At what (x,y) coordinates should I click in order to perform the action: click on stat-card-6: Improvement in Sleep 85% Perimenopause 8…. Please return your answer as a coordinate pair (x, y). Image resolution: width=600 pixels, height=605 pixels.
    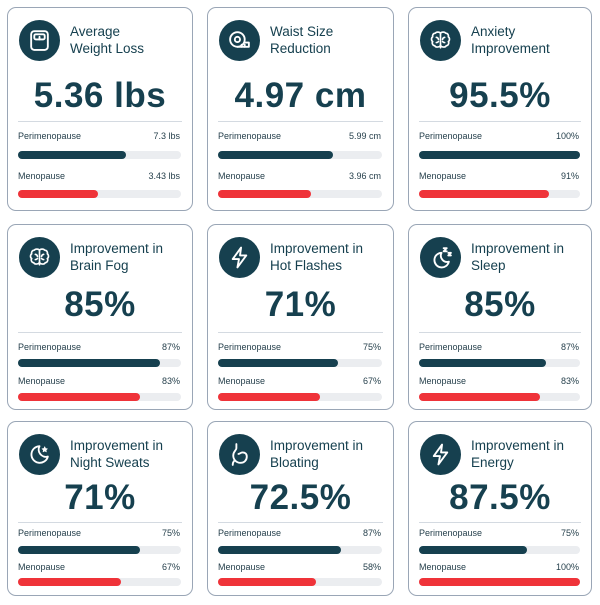
    Looking at the image, I should click on (500, 317).